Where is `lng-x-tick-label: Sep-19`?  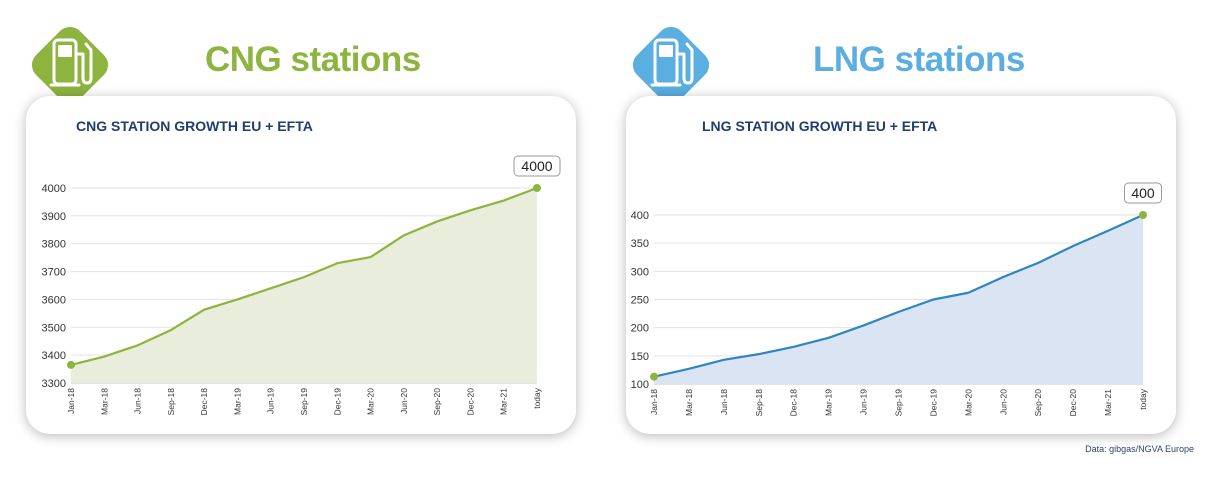
lng-x-tick-label: Sep-19 is located at coordinates (899, 403).